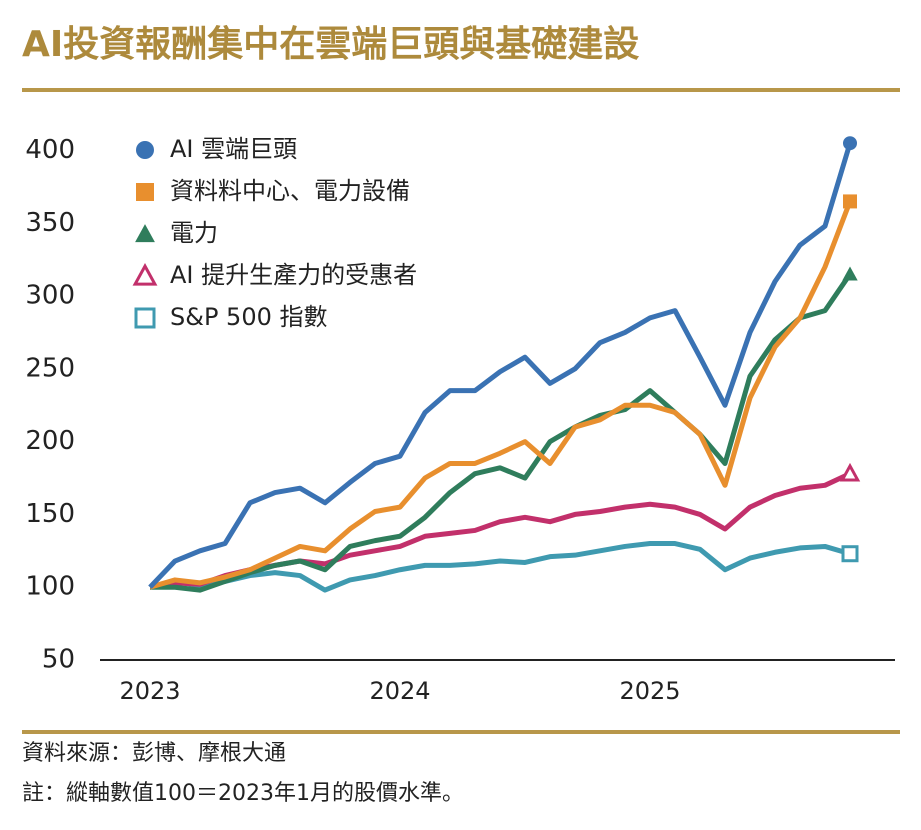  I want to click on y-tick-label: 250, so click(50, 368).